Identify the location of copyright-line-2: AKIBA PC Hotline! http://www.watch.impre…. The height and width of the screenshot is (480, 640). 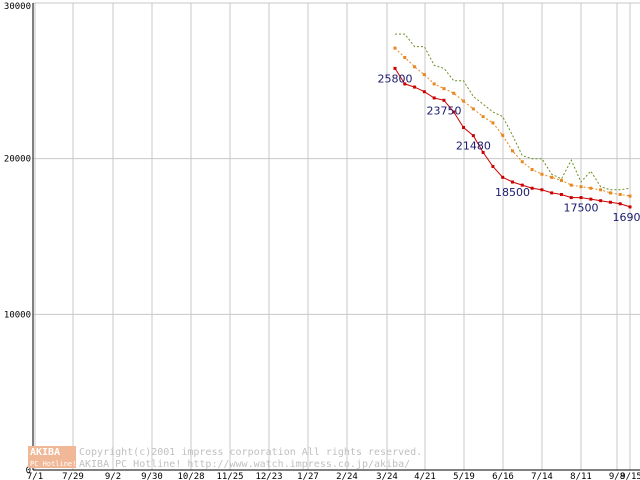
(244, 464).